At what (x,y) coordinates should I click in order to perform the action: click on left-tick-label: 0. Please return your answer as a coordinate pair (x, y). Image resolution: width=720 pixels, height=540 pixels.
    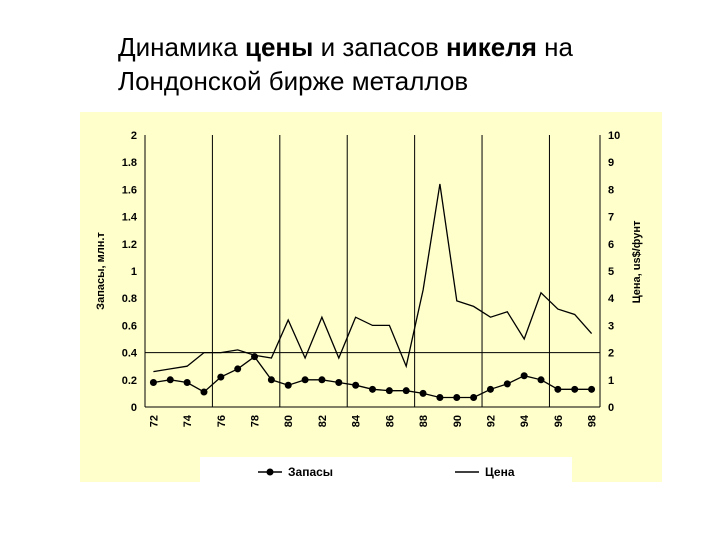
    Looking at the image, I should click on (134, 408).